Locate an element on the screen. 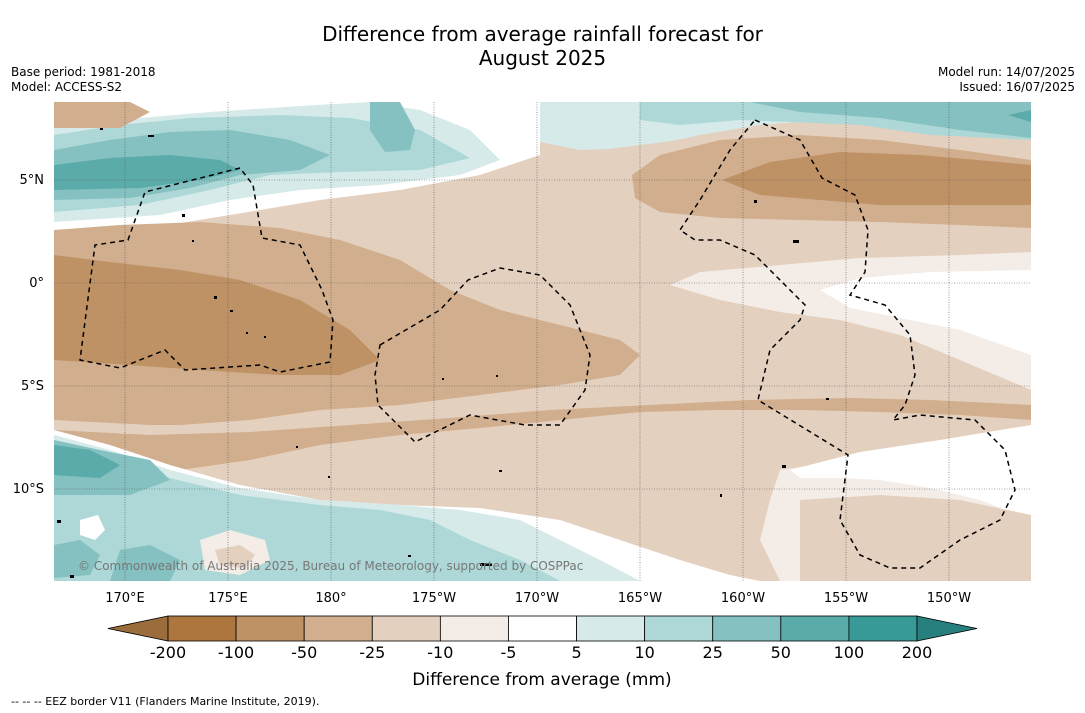 The width and height of the screenshot is (1085, 713). model-name: Model: ACCESS-S2 is located at coordinates (67, 87).